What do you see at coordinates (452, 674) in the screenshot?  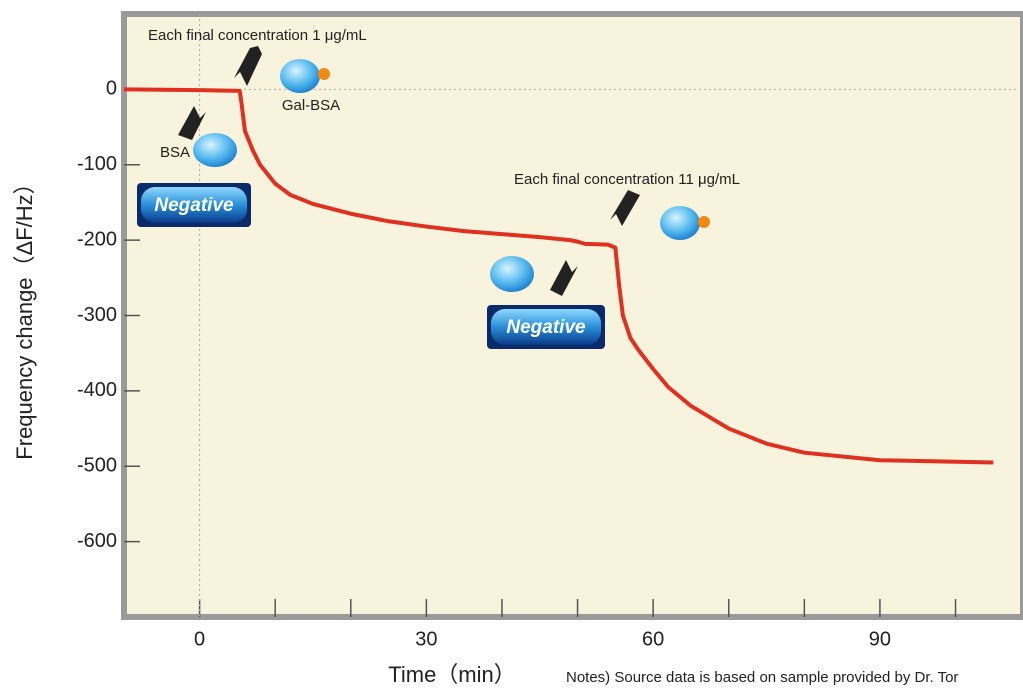 I see `x-axis-label: Time（min）` at bounding box center [452, 674].